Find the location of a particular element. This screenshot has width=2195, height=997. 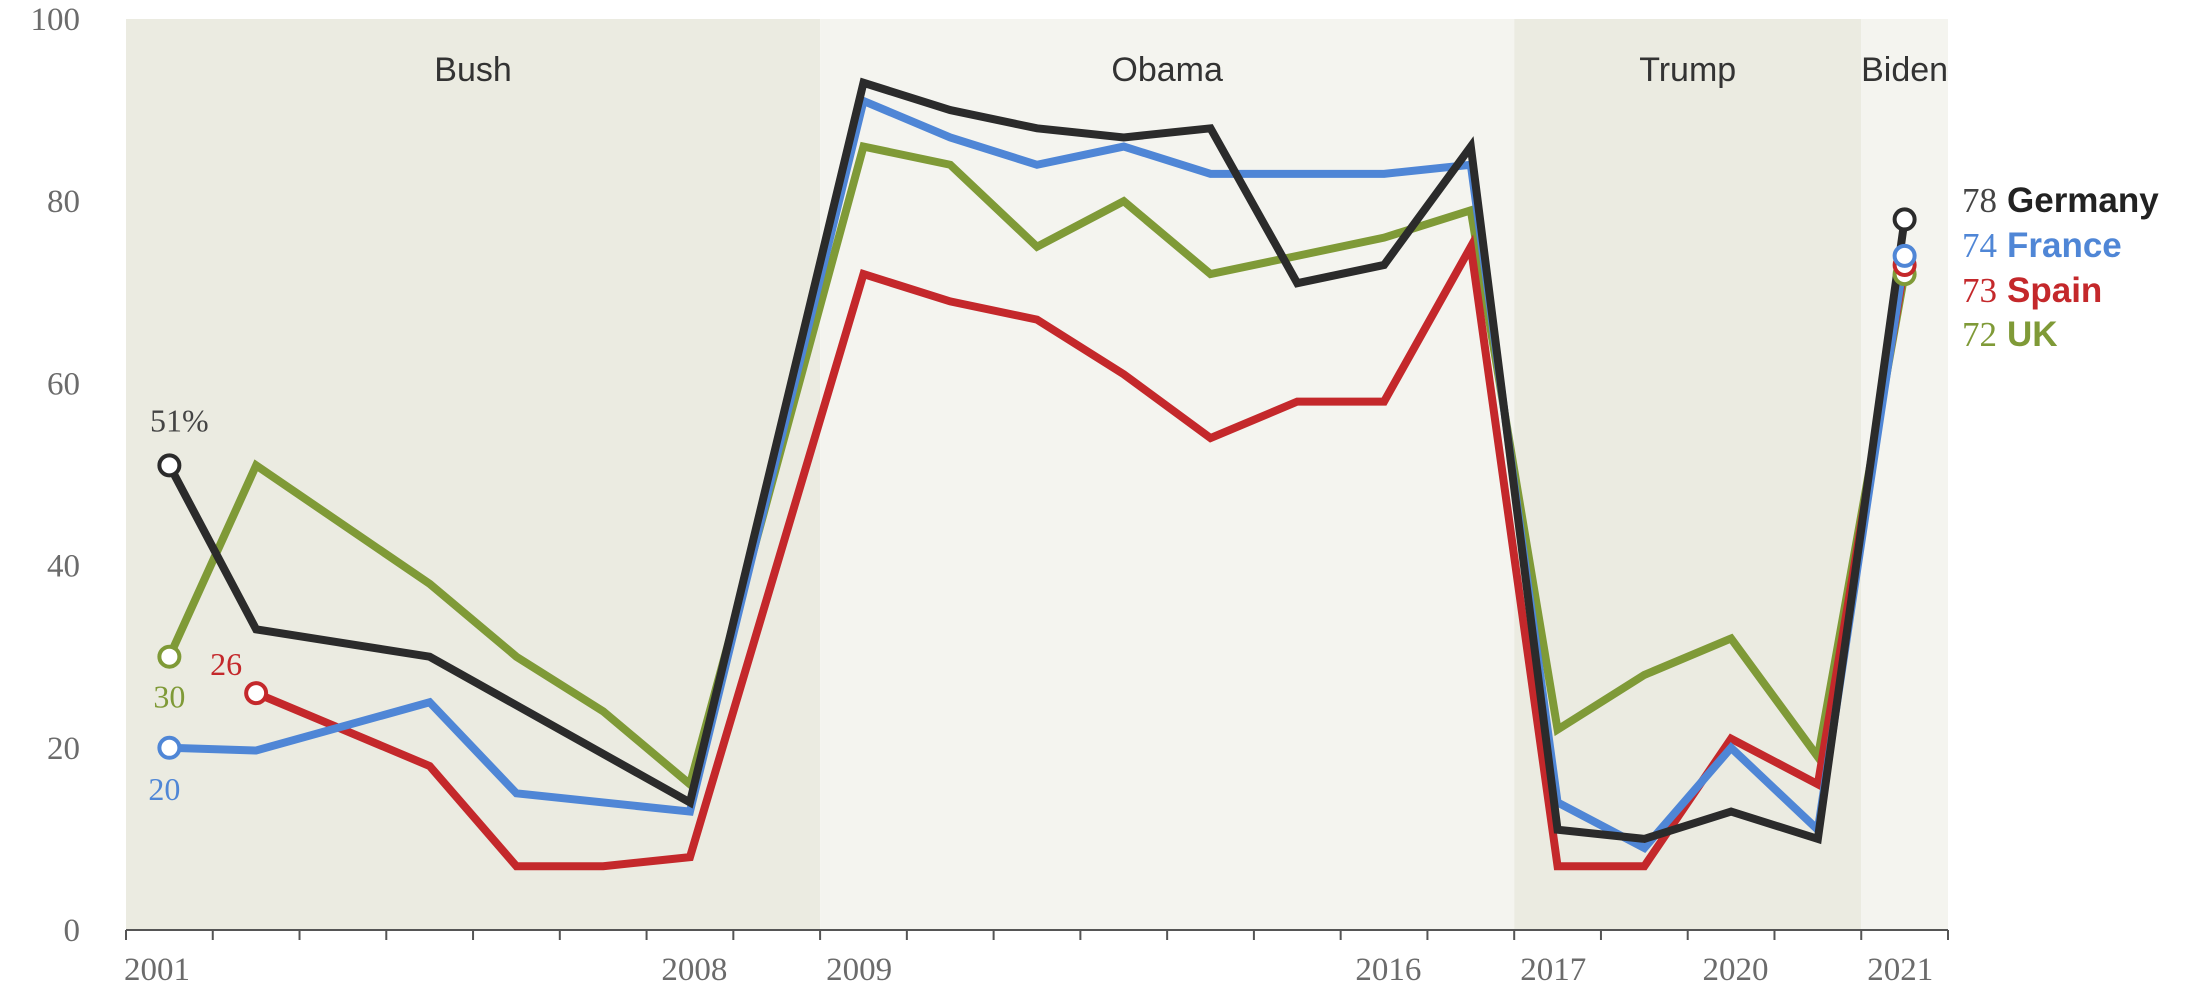

x-tick-label-2009: 2009 is located at coordinates (859, 970).